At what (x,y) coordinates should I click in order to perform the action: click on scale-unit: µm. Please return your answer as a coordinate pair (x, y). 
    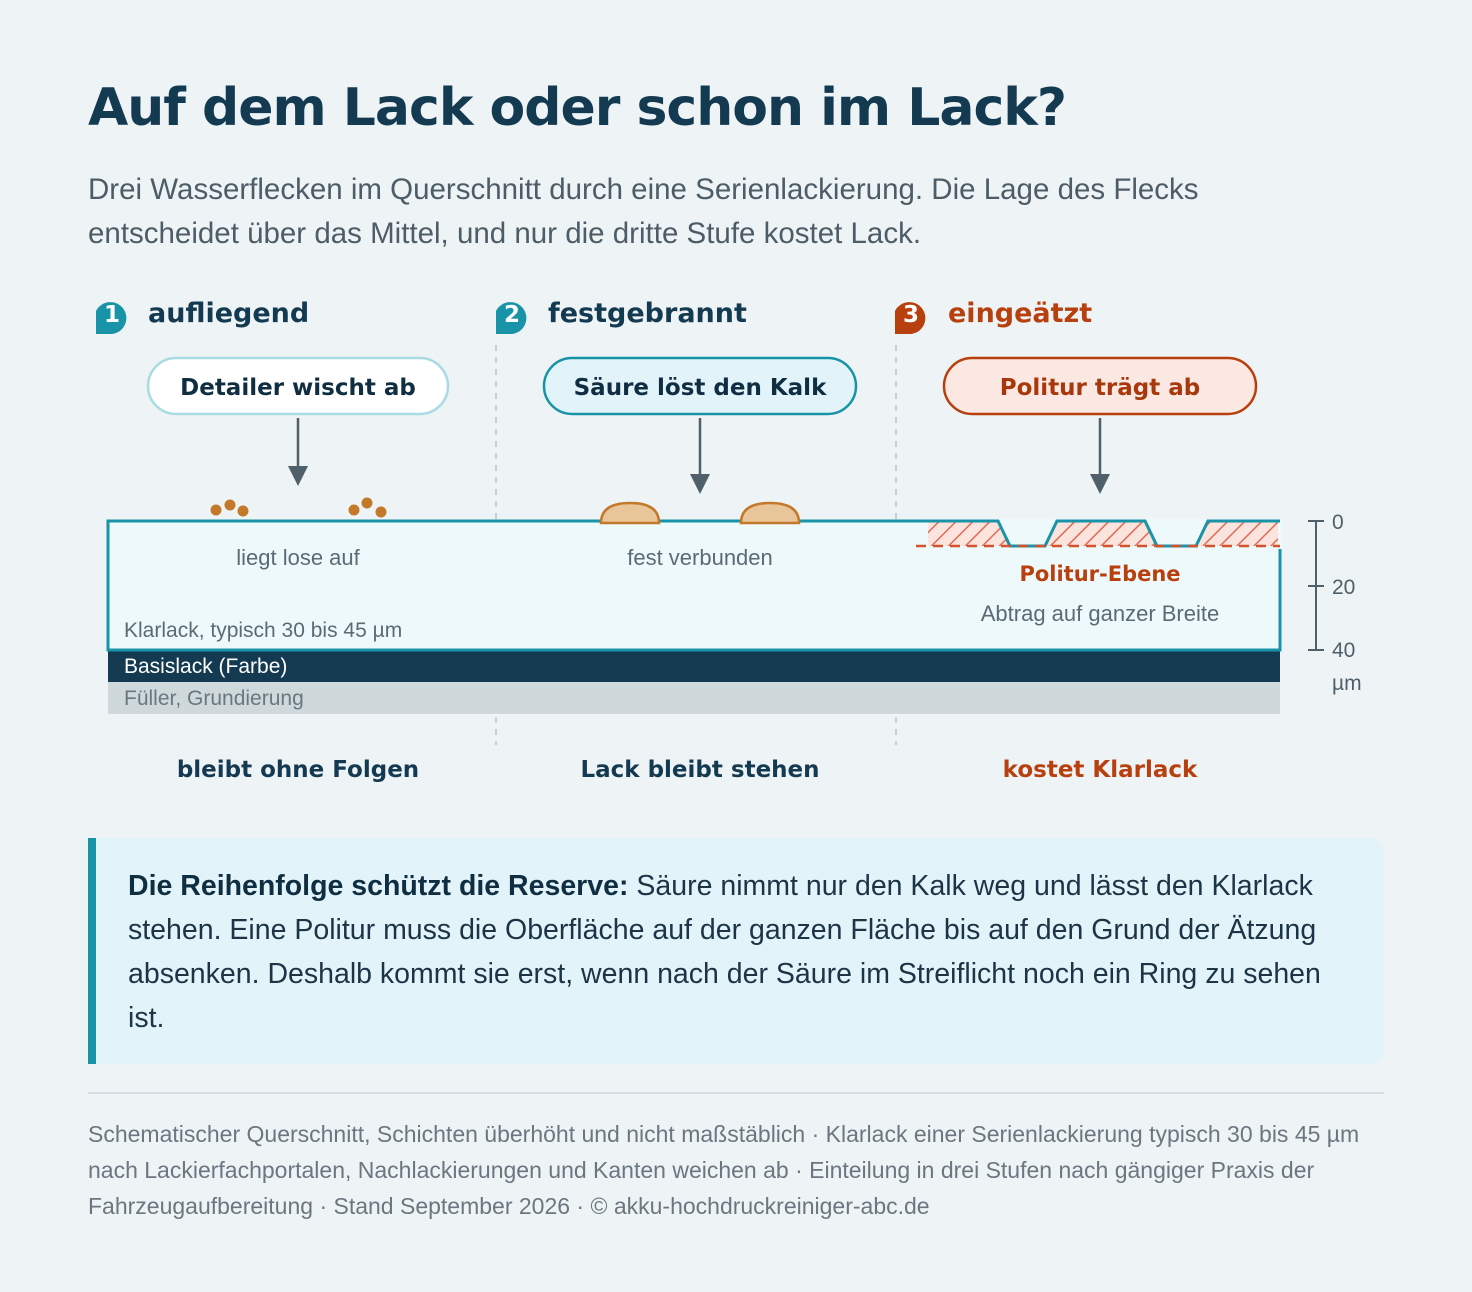
    Looking at the image, I should click on (1347, 683).